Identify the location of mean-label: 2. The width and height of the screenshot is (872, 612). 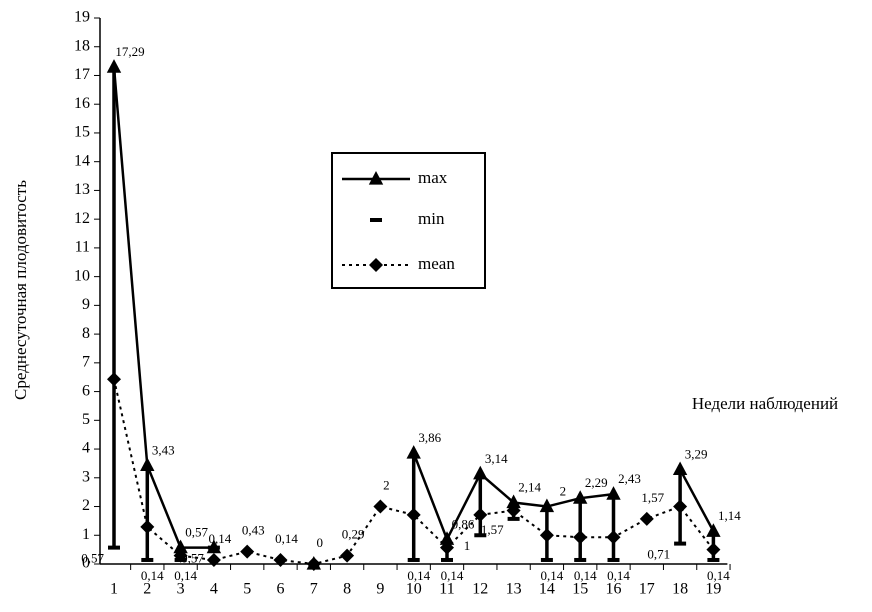
(386, 485).